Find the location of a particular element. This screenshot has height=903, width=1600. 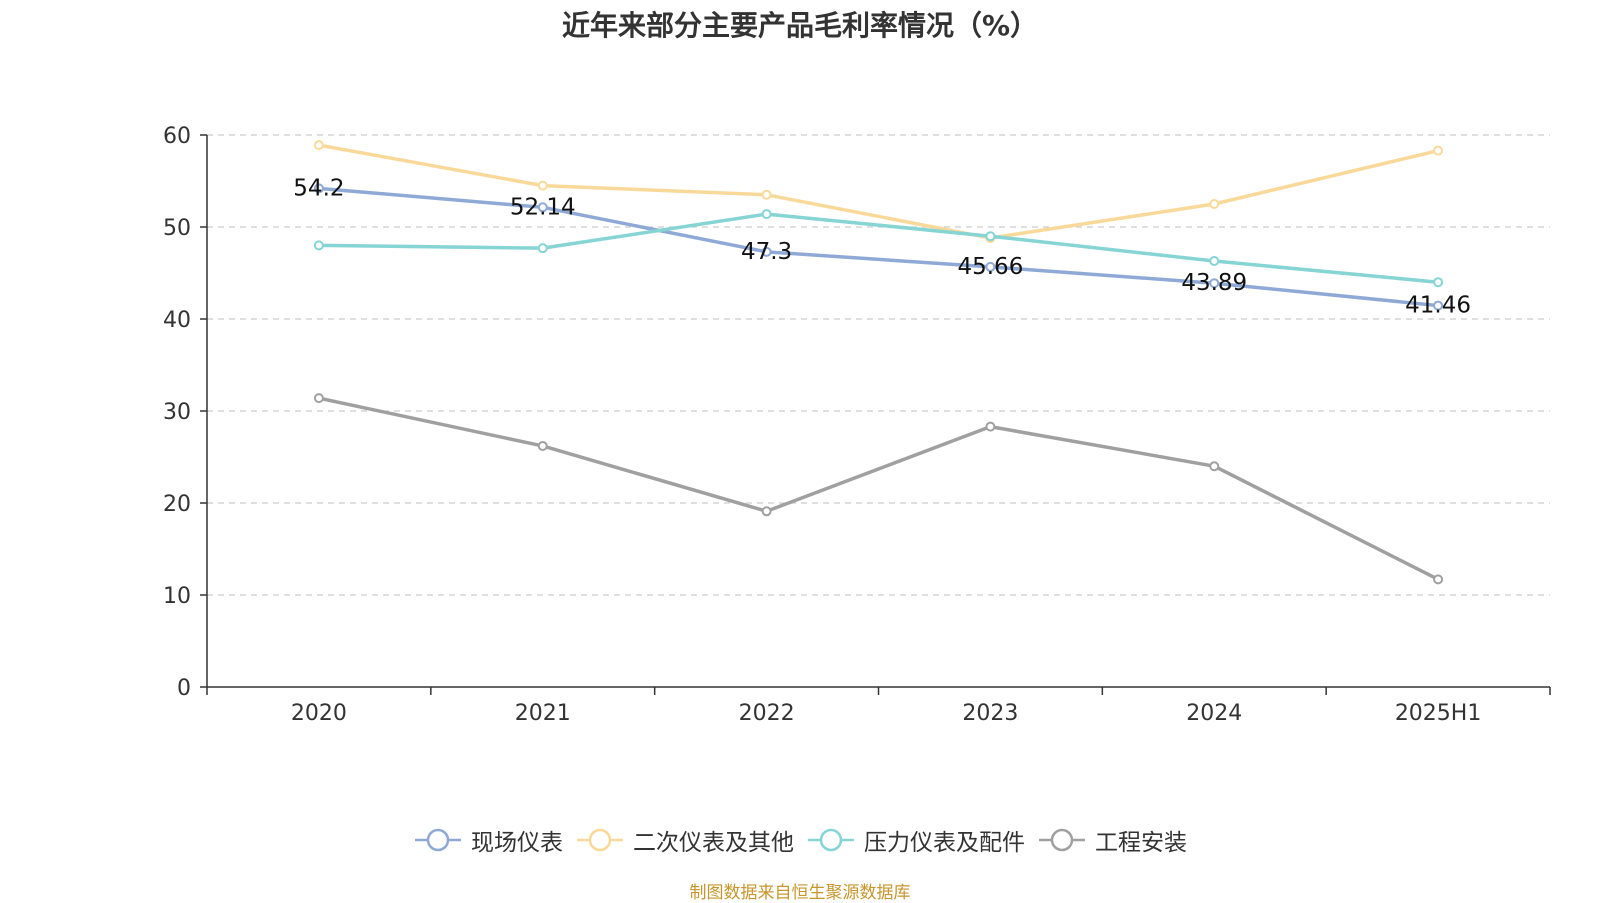

data-label: 45.66 is located at coordinates (990, 267).